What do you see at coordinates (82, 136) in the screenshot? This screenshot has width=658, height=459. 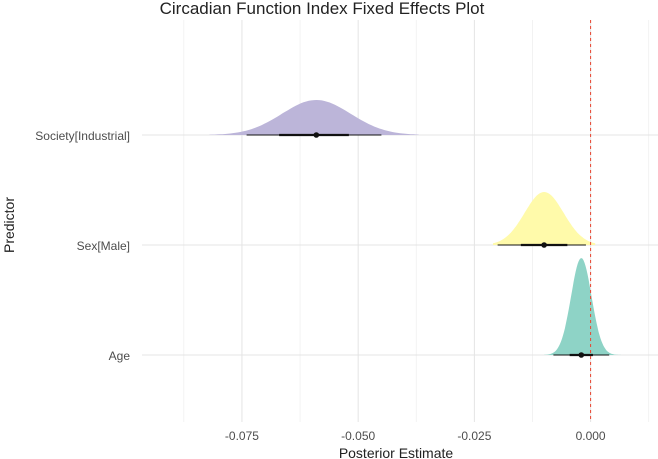 I see `y-tick-label: Society[Industrial]` at bounding box center [82, 136].